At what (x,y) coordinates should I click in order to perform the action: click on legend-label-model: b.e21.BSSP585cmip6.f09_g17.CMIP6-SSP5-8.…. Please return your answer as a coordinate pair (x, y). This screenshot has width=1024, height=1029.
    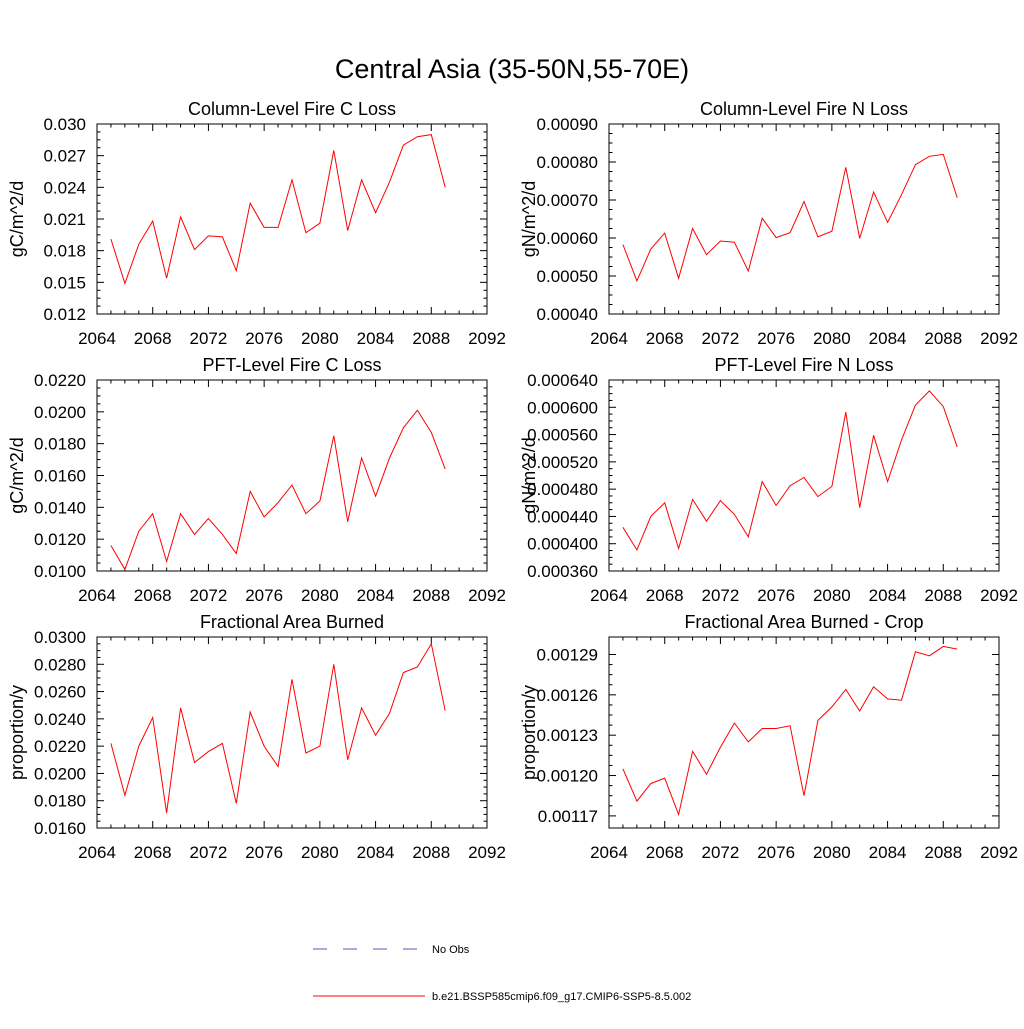
    Looking at the image, I should click on (561, 997).